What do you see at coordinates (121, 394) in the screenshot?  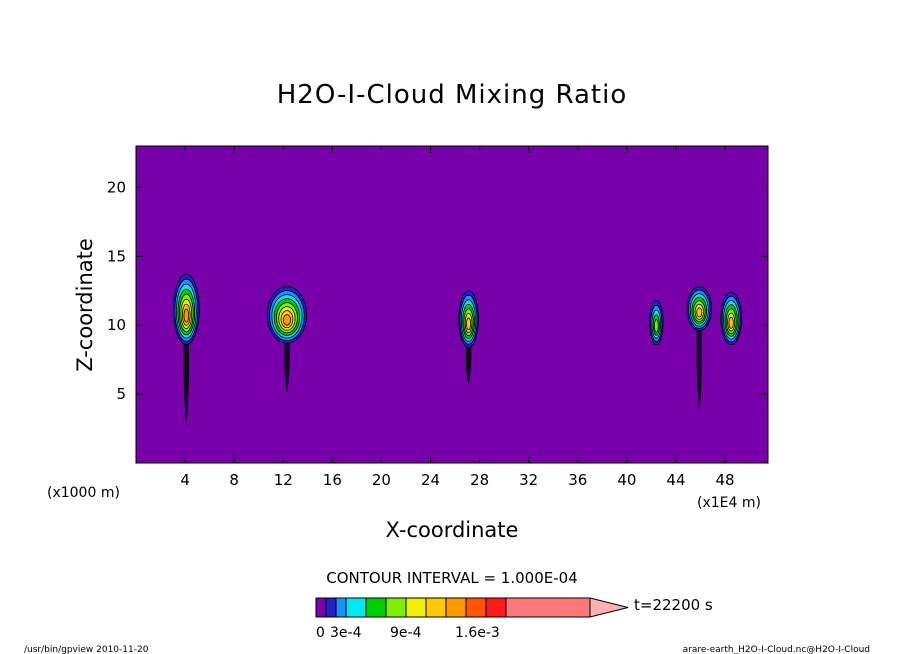 I see `y-tick-label: 5` at bounding box center [121, 394].